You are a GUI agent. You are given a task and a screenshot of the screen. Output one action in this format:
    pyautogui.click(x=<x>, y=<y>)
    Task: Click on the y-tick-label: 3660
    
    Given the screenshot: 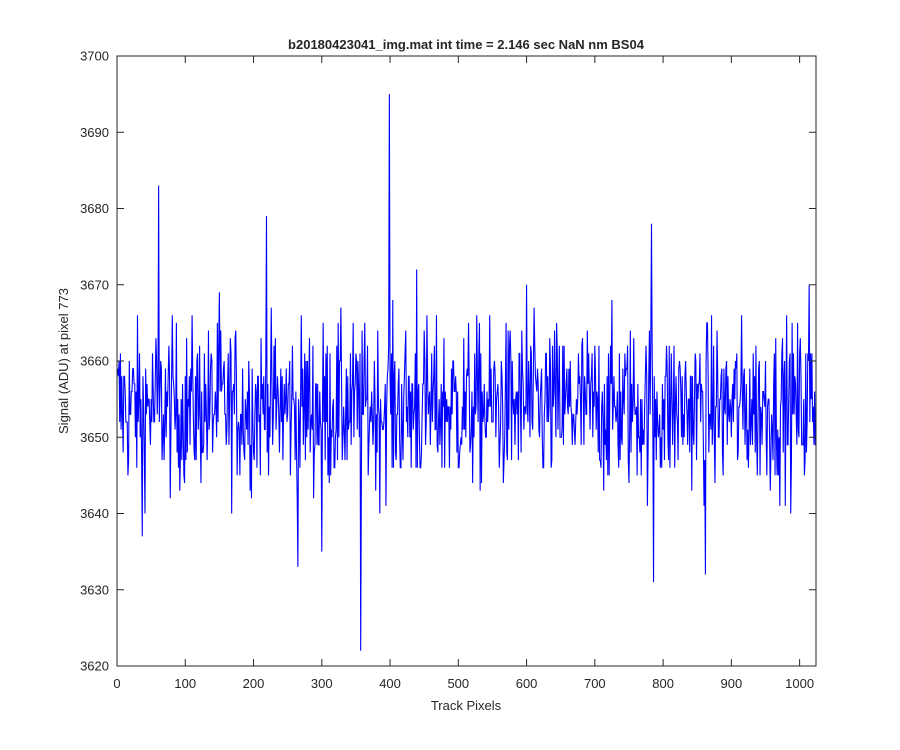 What is the action you would take?
    pyautogui.click(x=94, y=361)
    